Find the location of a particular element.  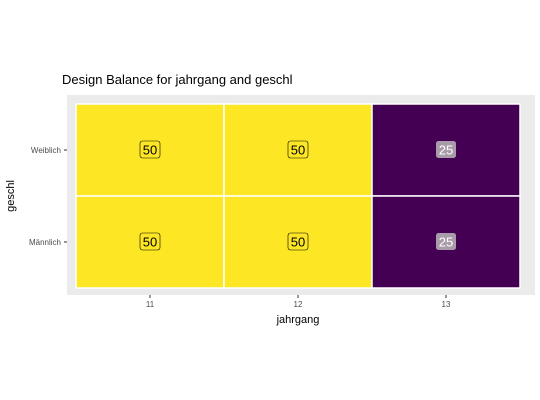

y-tick-label: Weiblich is located at coordinates (46, 150).